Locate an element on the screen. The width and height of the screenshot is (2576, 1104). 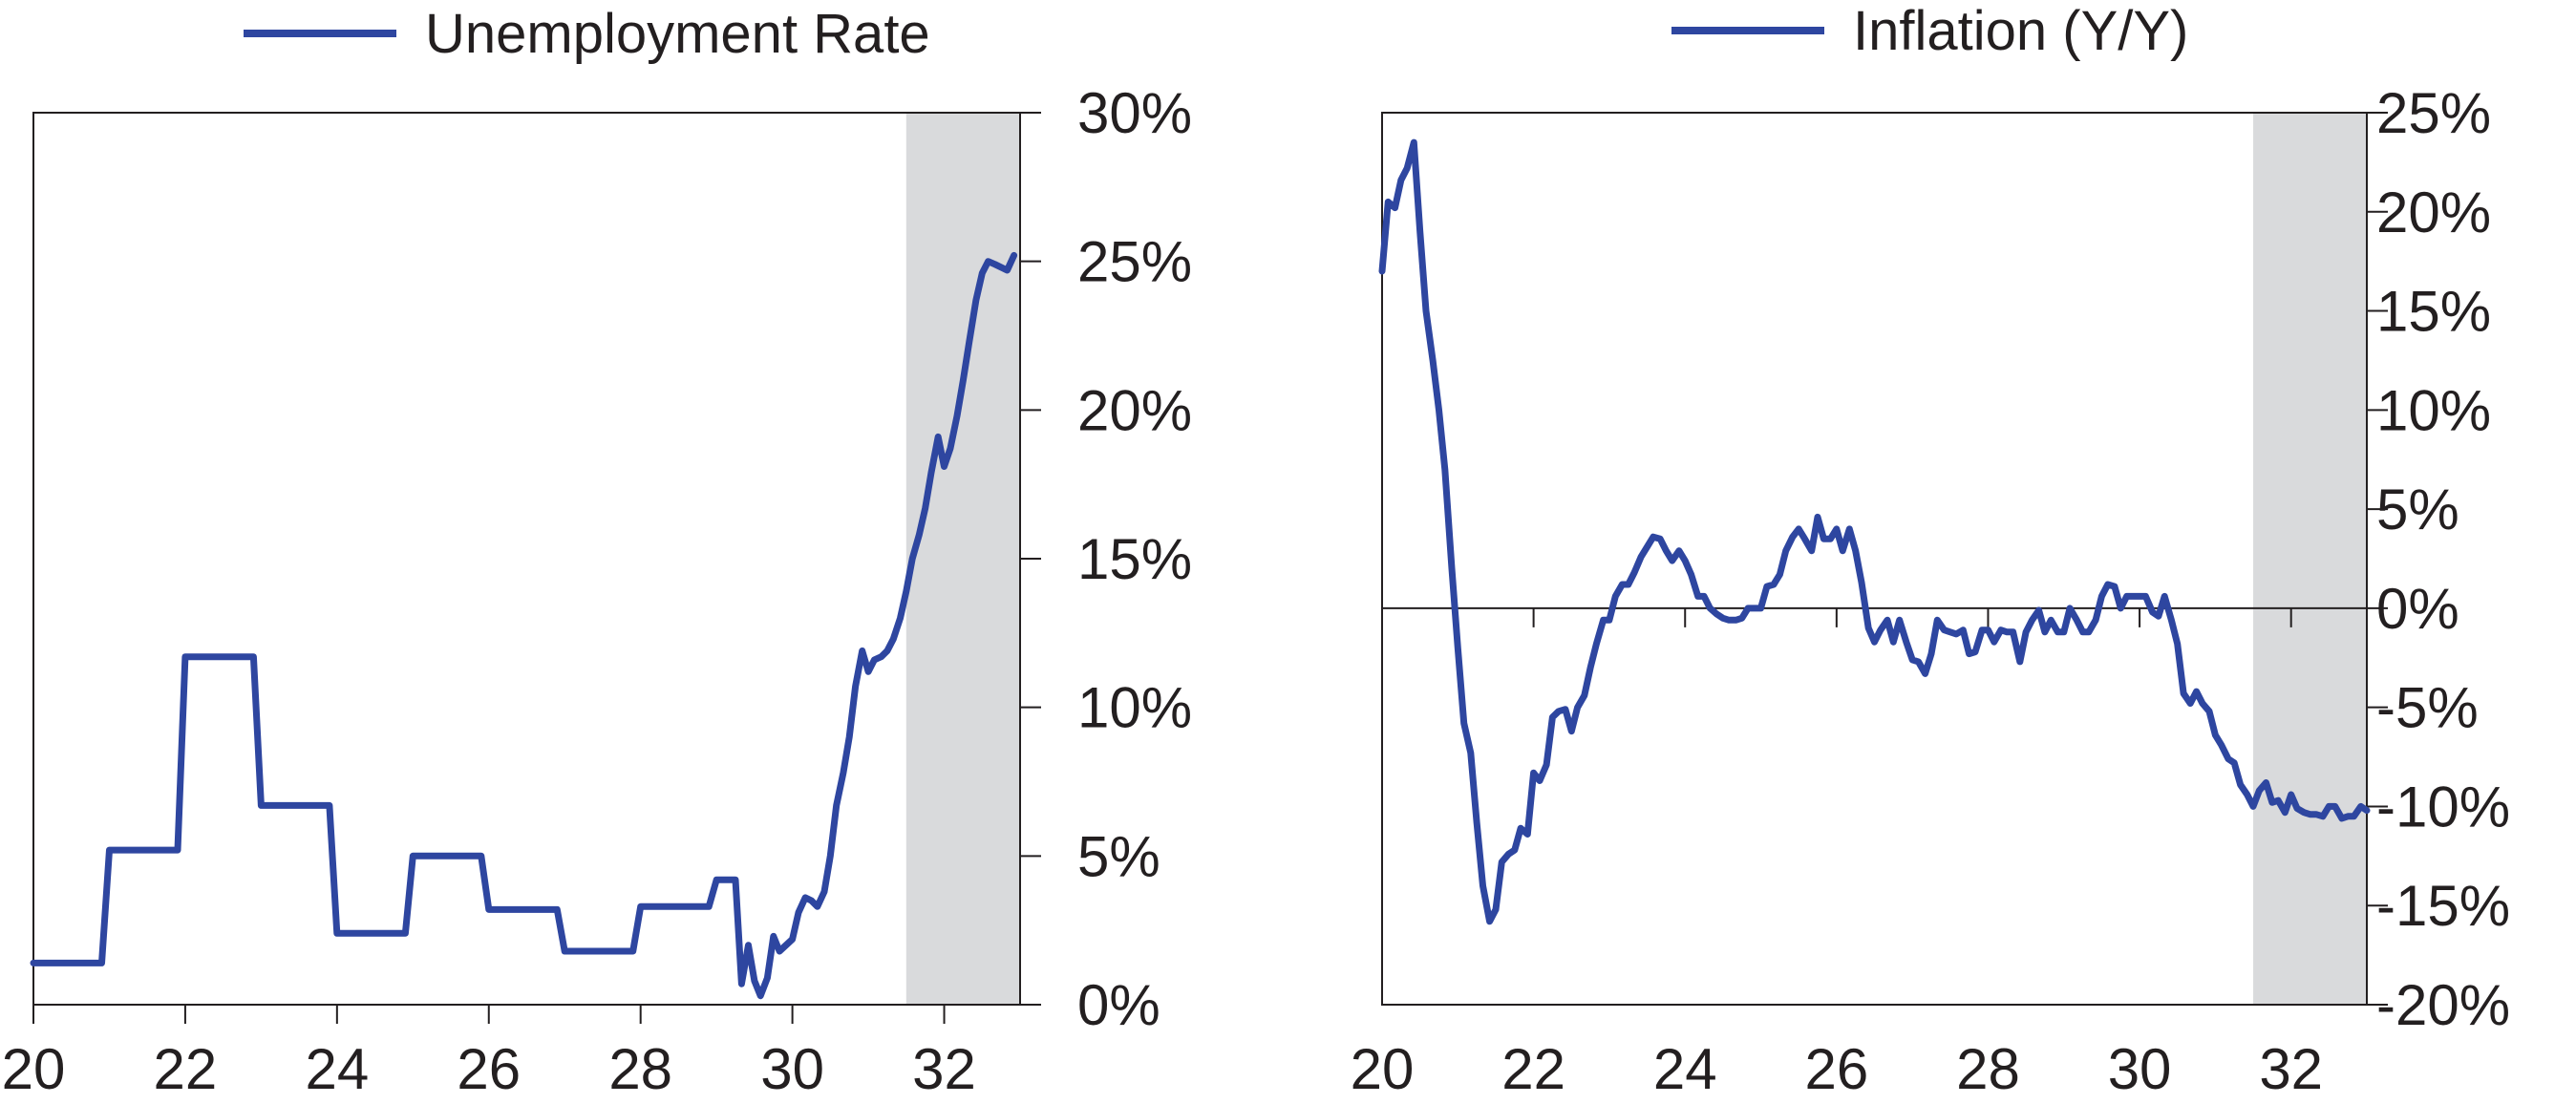
y-tick-label: 30% is located at coordinates (1135, 113).